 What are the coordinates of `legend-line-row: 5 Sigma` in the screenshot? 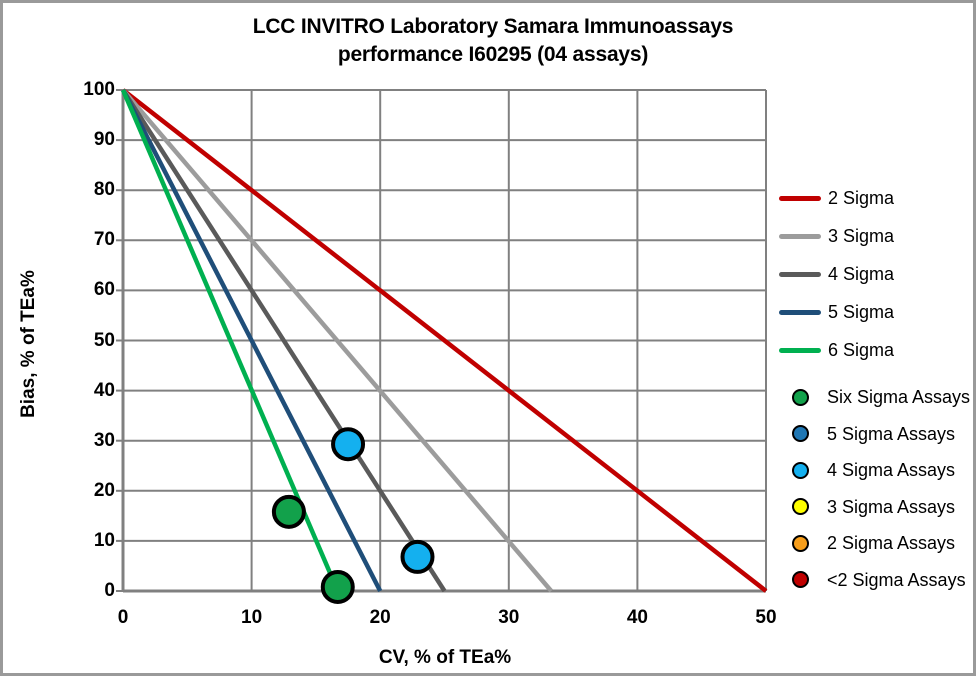 It's located at (877, 312).